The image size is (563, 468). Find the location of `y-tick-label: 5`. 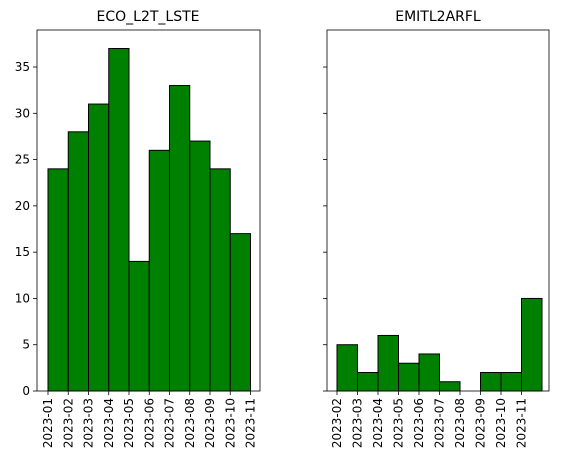

y-tick-label: 5 is located at coordinates (26, 345).